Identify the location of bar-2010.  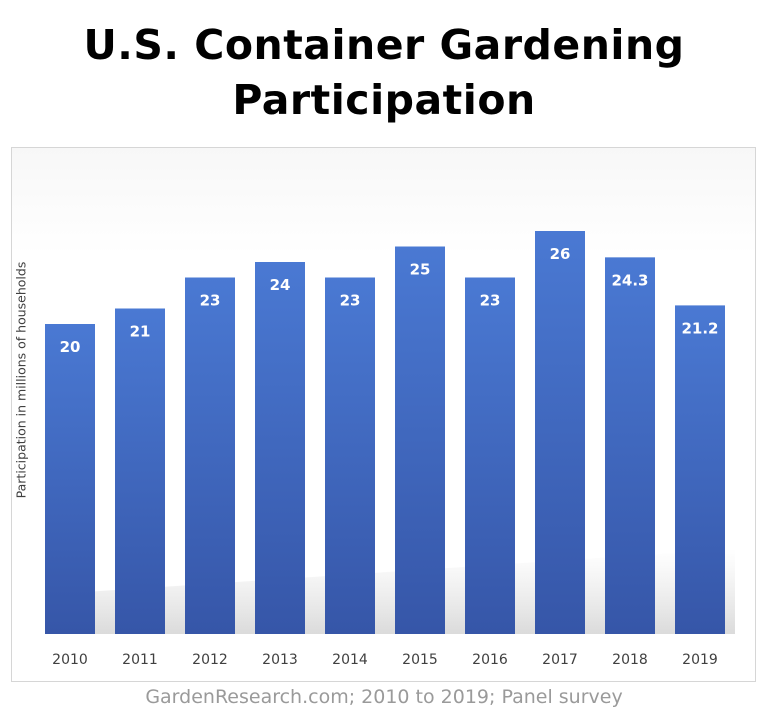
(70, 479).